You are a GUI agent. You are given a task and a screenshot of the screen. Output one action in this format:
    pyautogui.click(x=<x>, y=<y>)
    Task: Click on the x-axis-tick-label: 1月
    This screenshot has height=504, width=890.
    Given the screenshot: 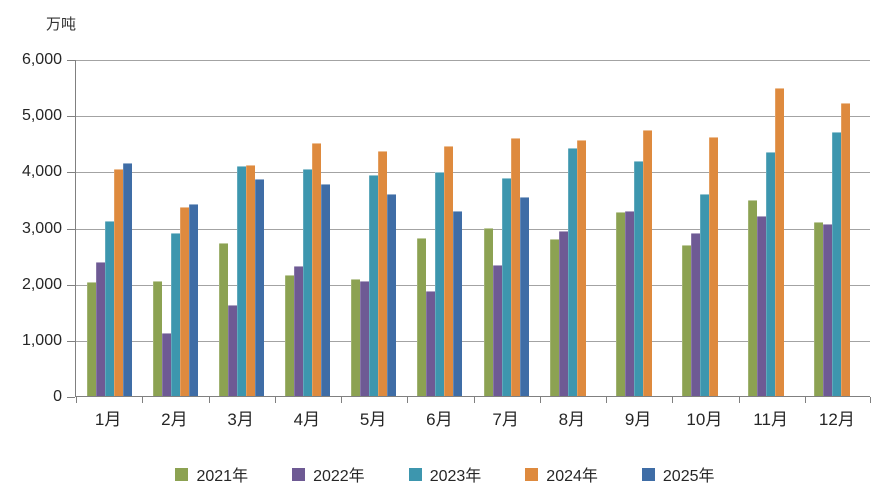 What is the action you would take?
    pyautogui.click(x=108, y=419)
    